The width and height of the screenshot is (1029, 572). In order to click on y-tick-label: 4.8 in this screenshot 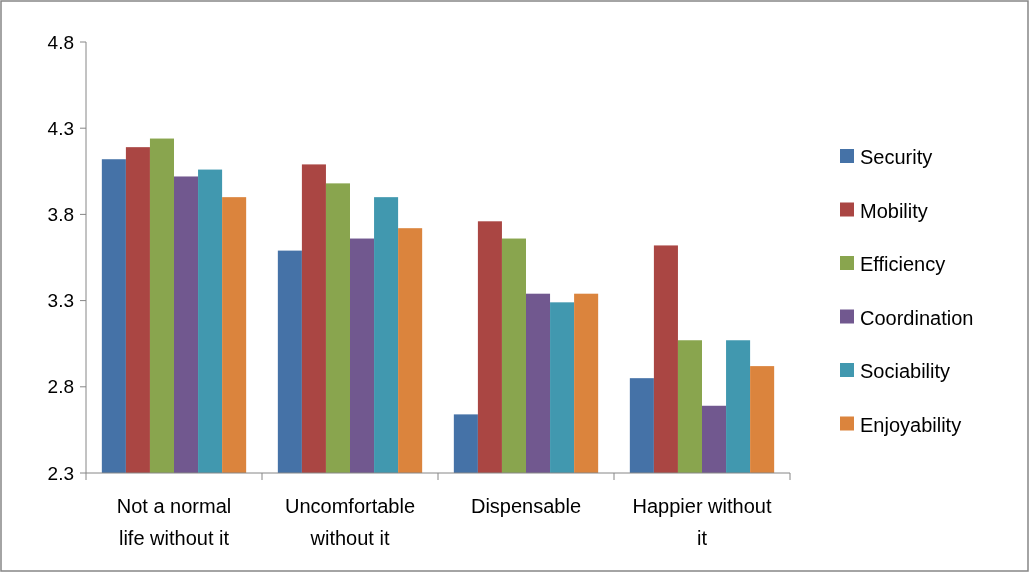, I will do `click(60, 42)`.